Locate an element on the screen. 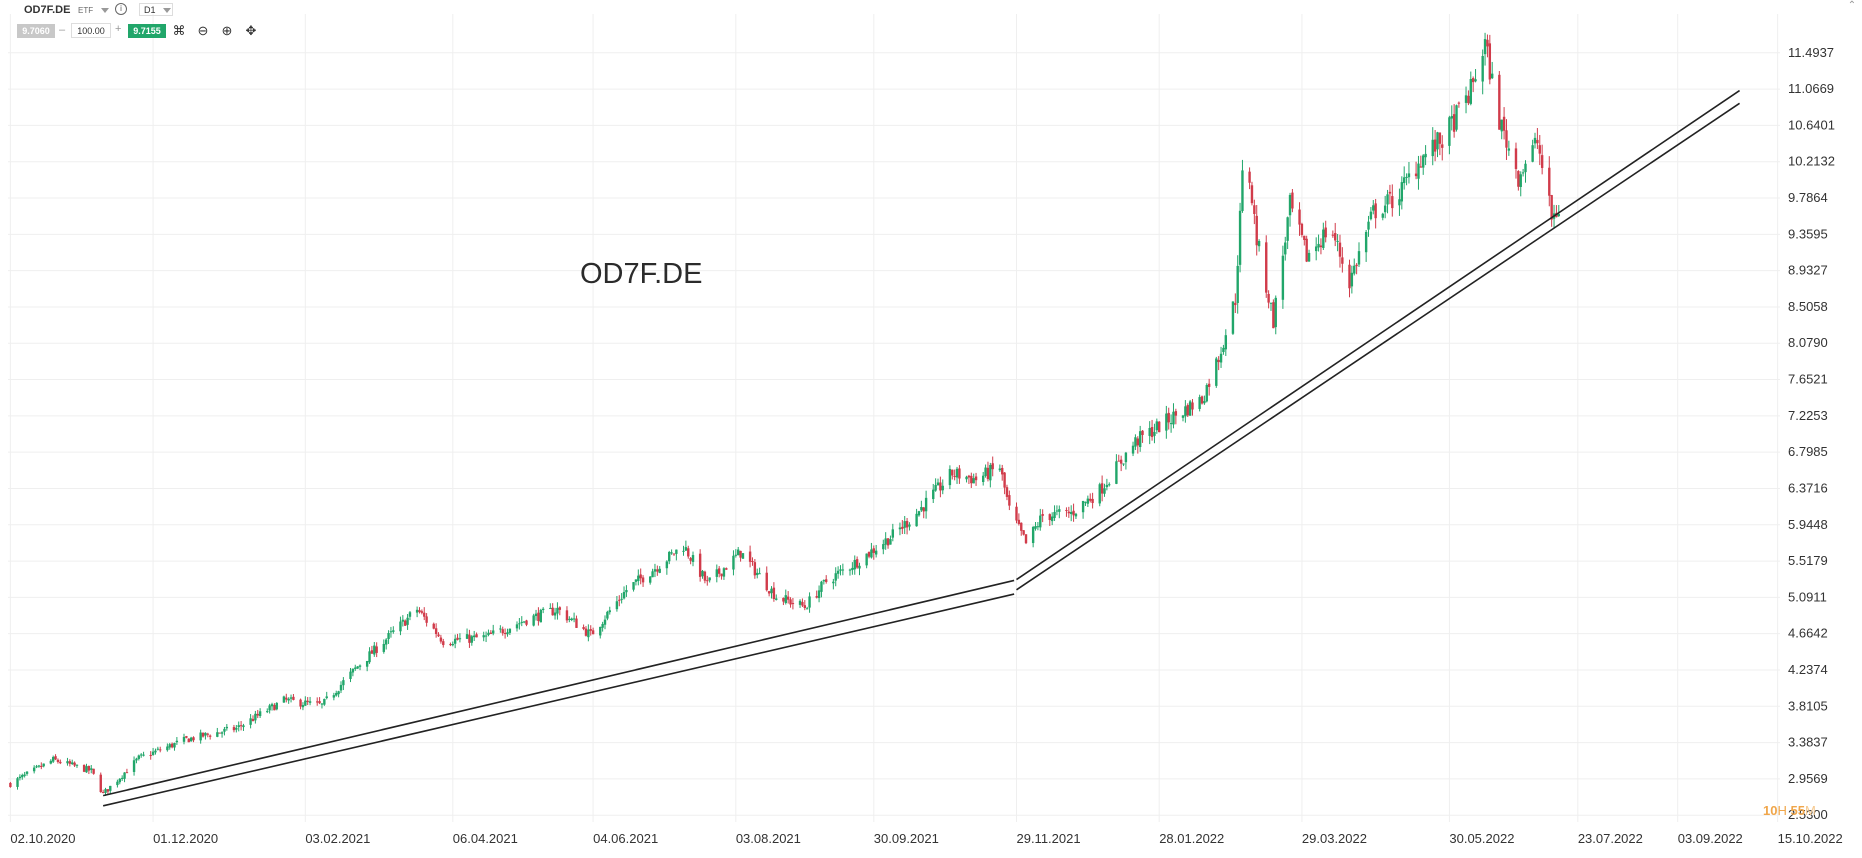 Image resolution: width=1862 pixels, height=858 pixels. symbol-dropdown-icon is located at coordinates (105, 10).